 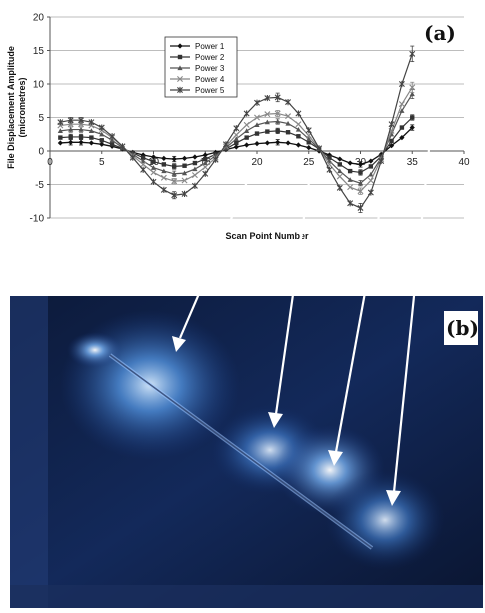 I want to click on arrow-3-head, so click(x=335, y=458).